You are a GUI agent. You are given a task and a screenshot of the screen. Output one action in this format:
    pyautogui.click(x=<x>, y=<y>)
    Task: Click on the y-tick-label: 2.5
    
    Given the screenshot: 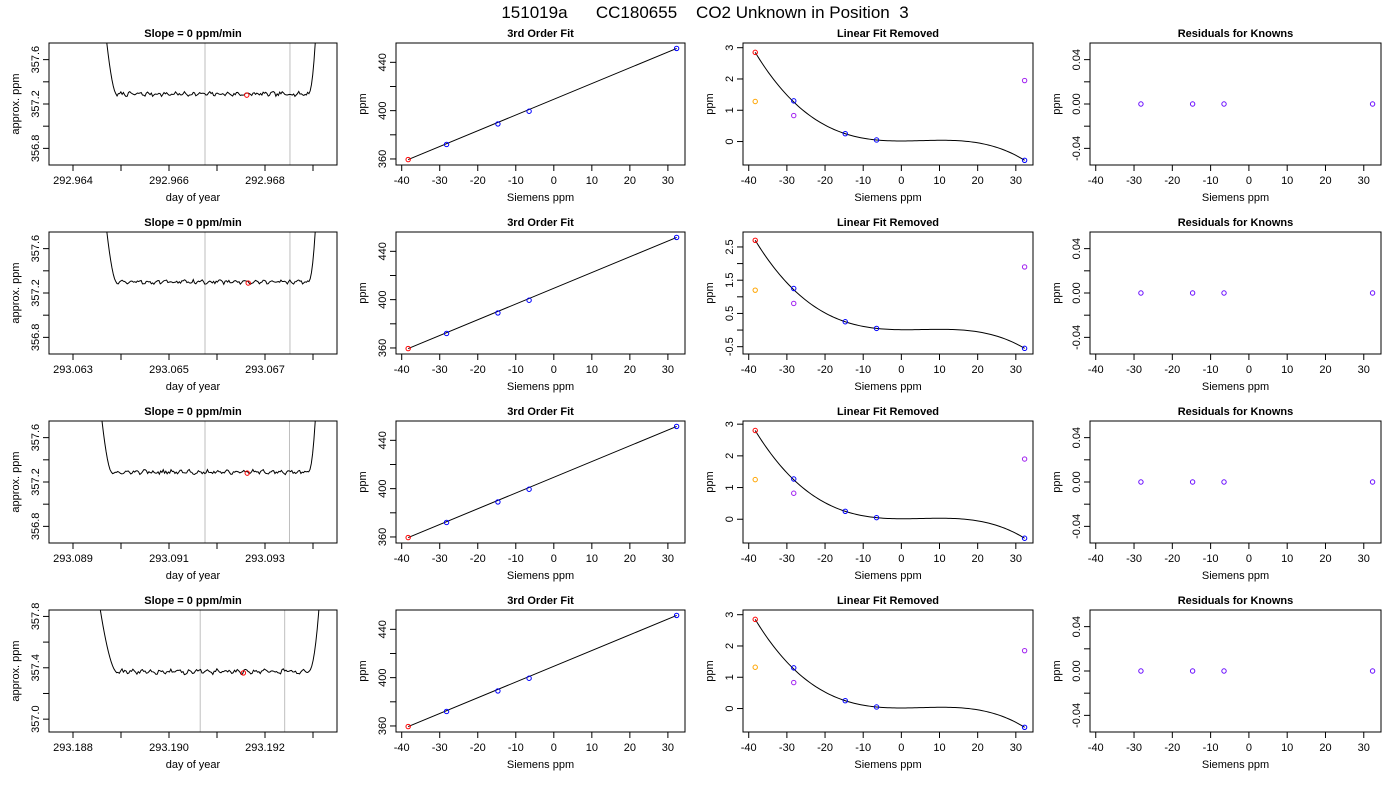 What is the action you would take?
    pyautogui.click(x=730, y=246)
    